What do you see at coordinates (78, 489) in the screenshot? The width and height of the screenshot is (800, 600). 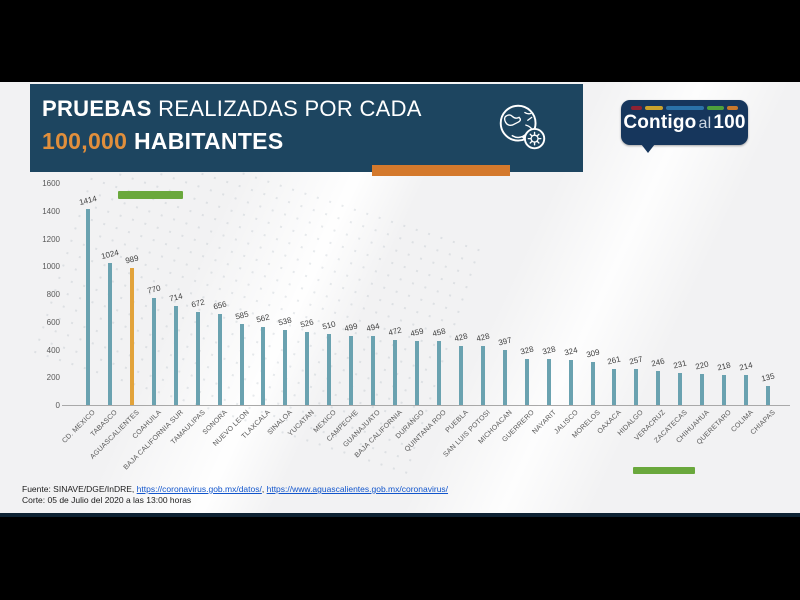 I see `fuente-label: Fuente: SINAVE/DGE/InDRE,` at bounding box center [78, 489].